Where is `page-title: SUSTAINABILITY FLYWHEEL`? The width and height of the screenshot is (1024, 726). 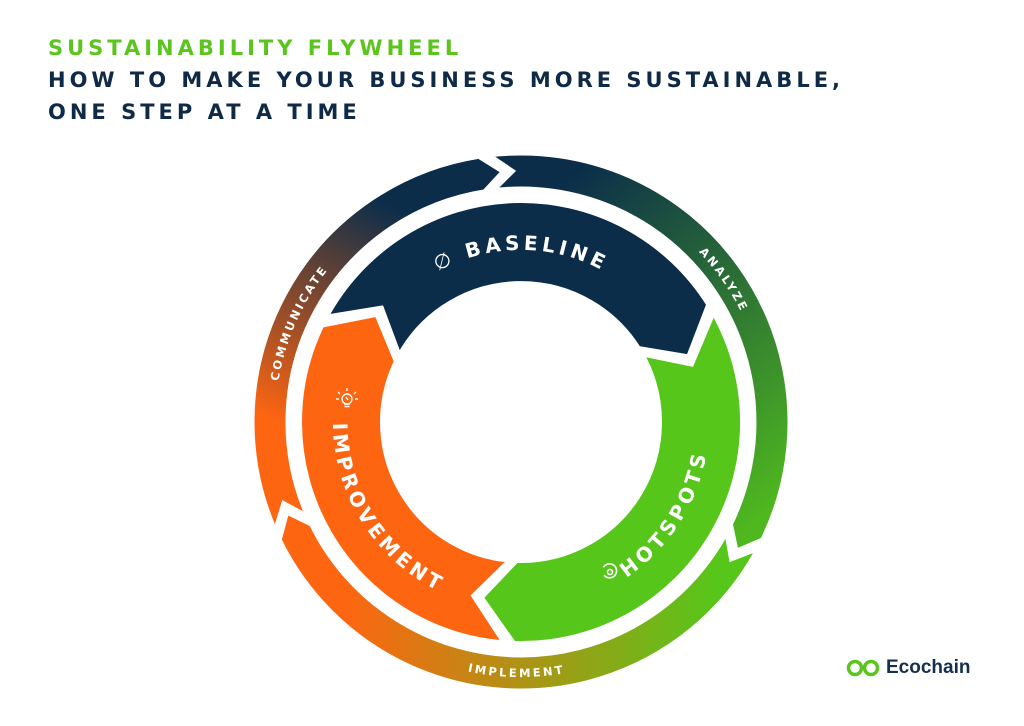
page-title: SUSTAINABILITY FLYWHEEL is located at coordinates (255, 48).